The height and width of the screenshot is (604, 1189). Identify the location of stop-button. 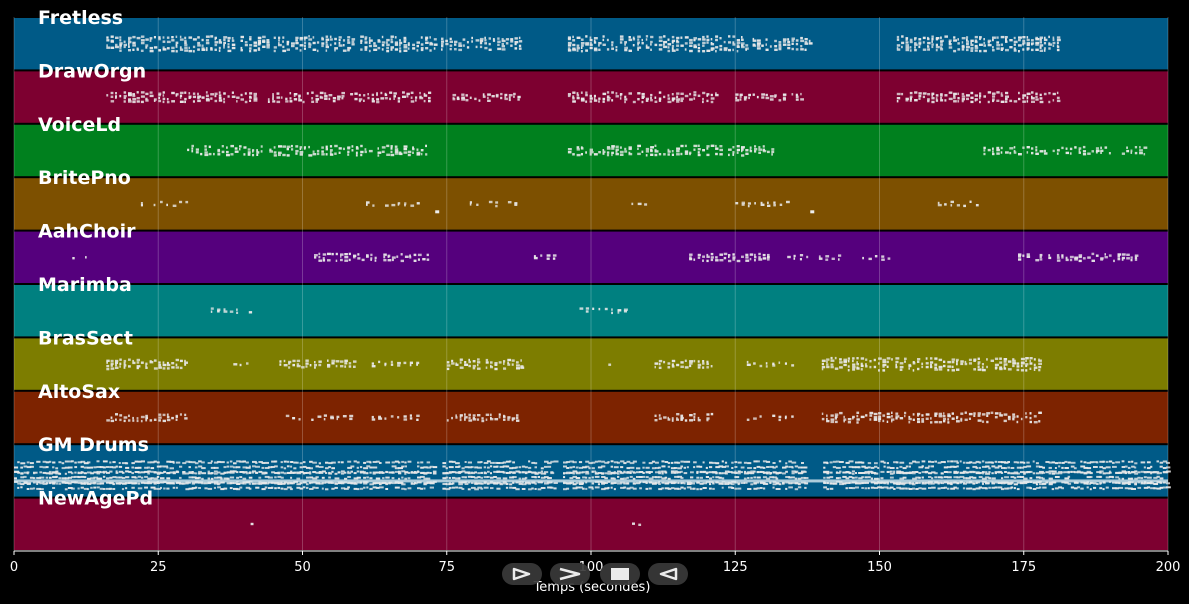
(620, 574).